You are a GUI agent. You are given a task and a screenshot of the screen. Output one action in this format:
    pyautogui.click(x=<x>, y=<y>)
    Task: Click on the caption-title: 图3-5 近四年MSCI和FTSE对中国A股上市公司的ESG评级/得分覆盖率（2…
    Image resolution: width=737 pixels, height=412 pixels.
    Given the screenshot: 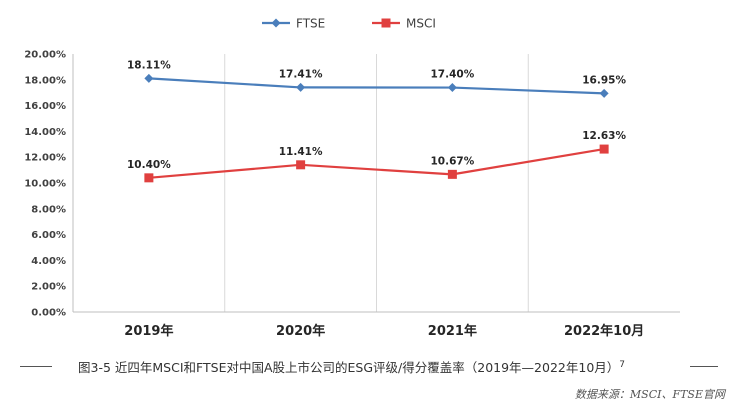 What is the action you would take?
    pyautogui.click(x=349, y=367)
    